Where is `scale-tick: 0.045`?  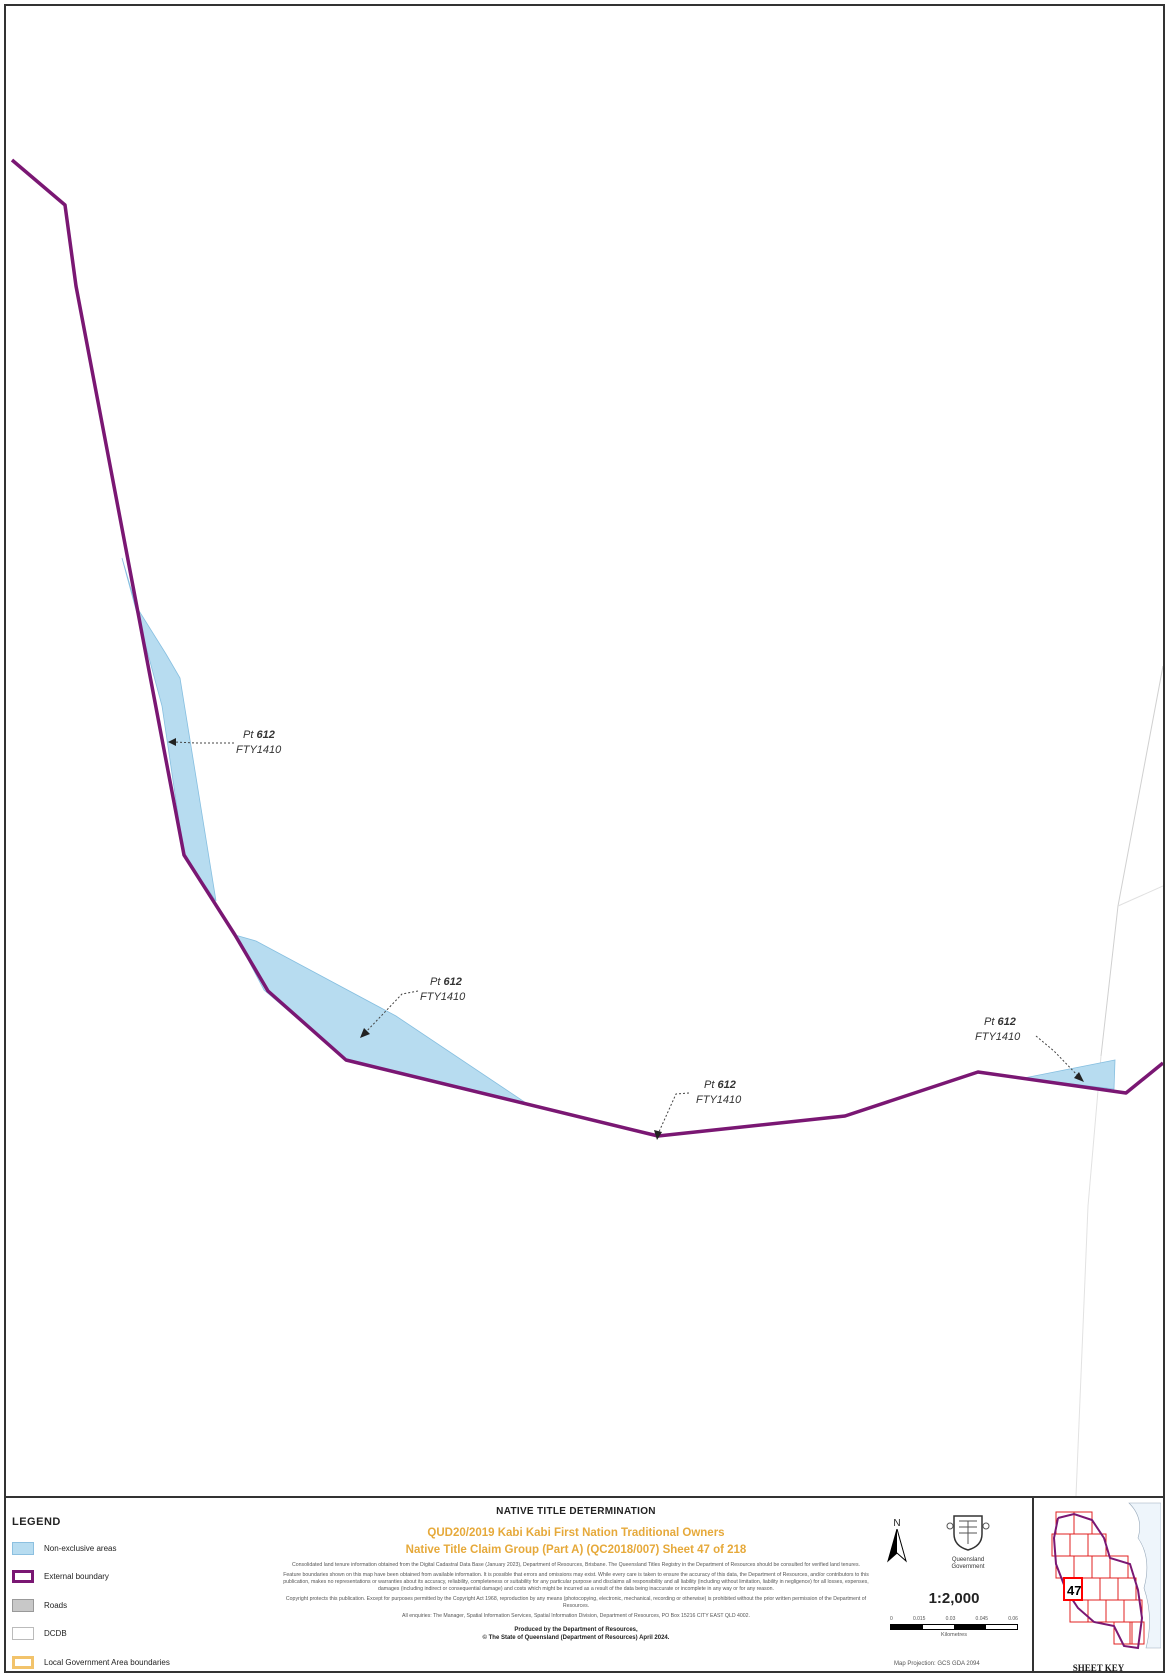
scale-tick: 0.045 is located at coordinates (982, 1619).